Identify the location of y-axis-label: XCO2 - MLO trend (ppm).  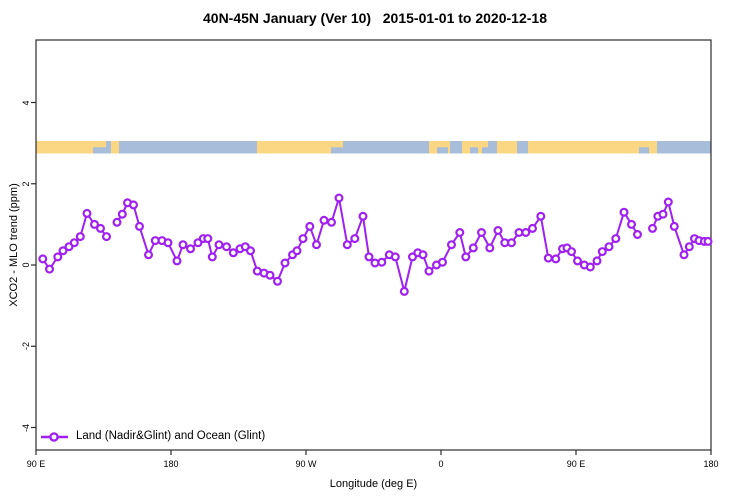
(14, 245).